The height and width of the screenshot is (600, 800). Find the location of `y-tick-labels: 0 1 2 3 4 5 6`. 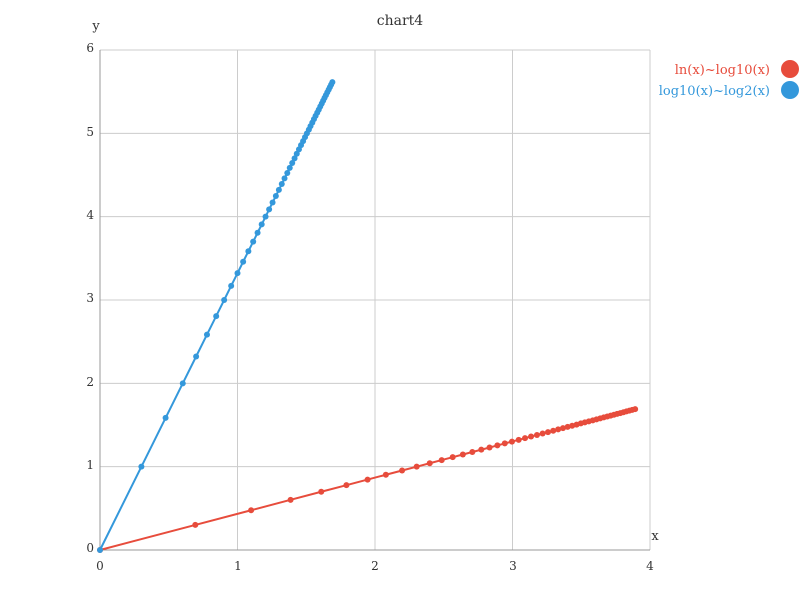

y-tick-labels: 0 1 2 3 4 5 6 is located at coordinates (90, 298).